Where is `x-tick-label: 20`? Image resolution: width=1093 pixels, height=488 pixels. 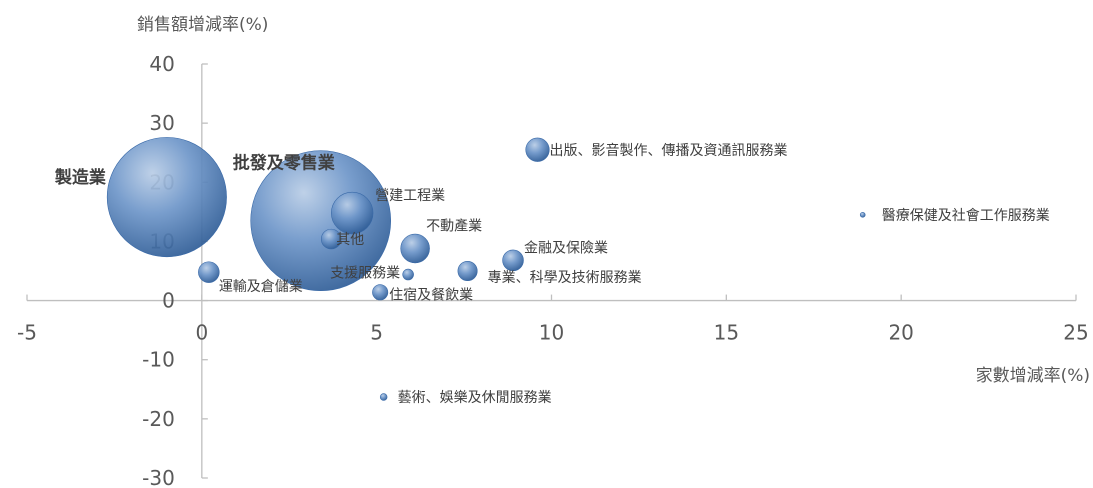
x-tick-label: 20 is located at coordinates (900, 333).